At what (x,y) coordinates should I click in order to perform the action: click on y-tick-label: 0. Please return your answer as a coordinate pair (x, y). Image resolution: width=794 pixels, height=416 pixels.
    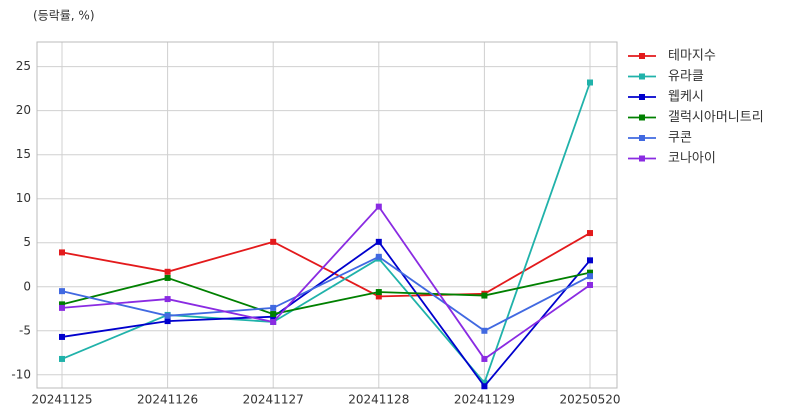
    Looking at the image, I should click on (27, 286).